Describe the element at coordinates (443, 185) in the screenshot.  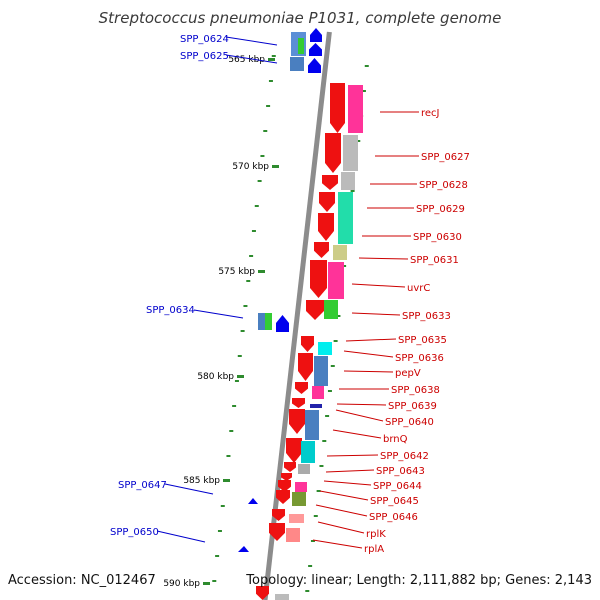
I see `gene-label: SPP_0628` at that location.